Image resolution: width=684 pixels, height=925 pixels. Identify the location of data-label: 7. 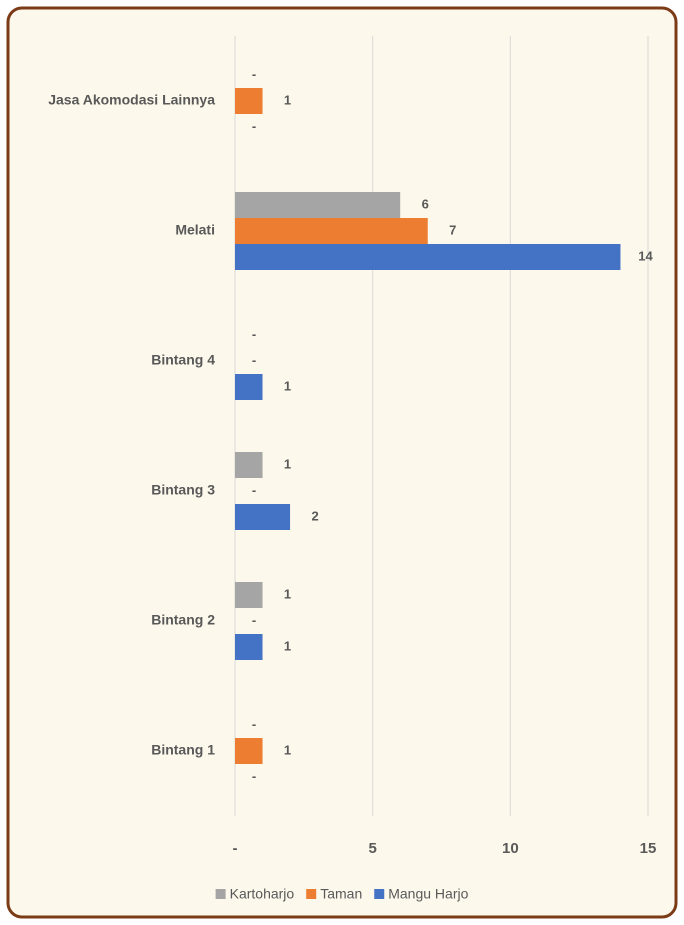
(452, 229).